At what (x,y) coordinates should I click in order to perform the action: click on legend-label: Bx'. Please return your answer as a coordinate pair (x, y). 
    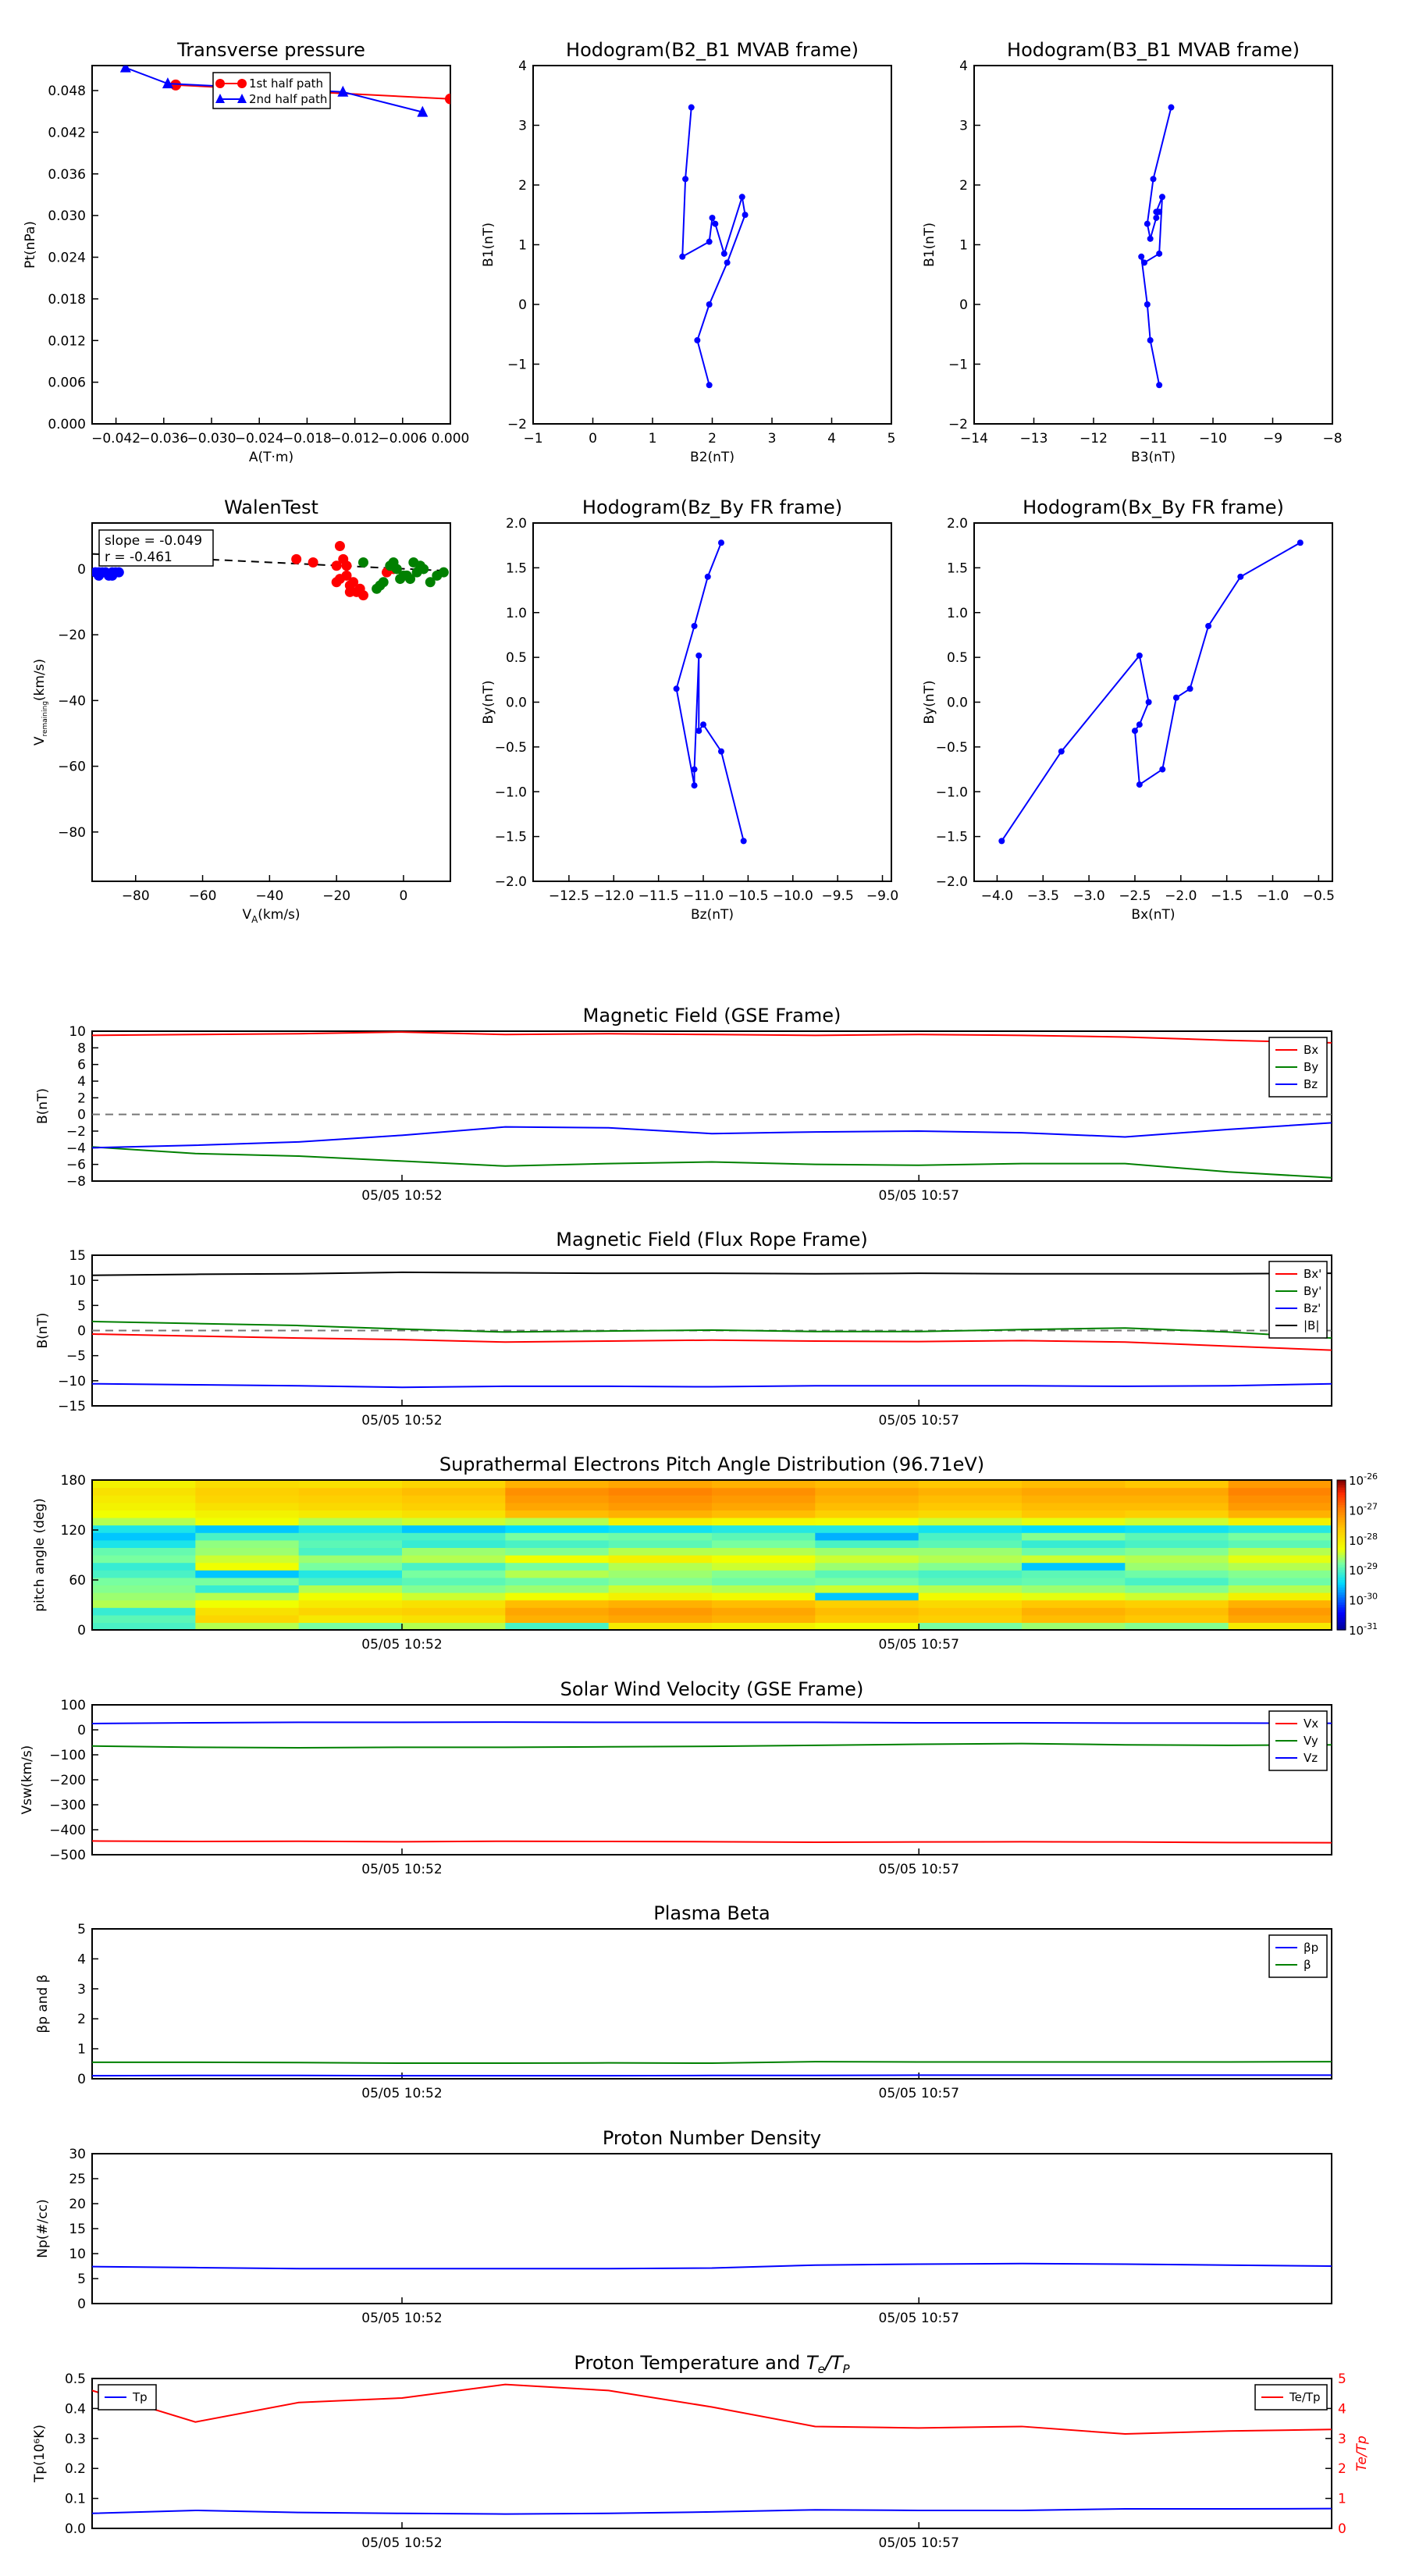
    Looking at the image, I should click on (1312, 1274).